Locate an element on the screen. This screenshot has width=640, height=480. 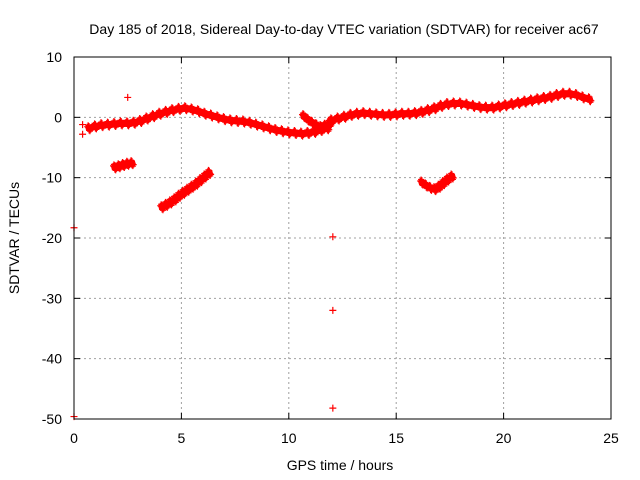
y-axis-label: SDTVAR / TECUs is located at coordinates (14, 238).